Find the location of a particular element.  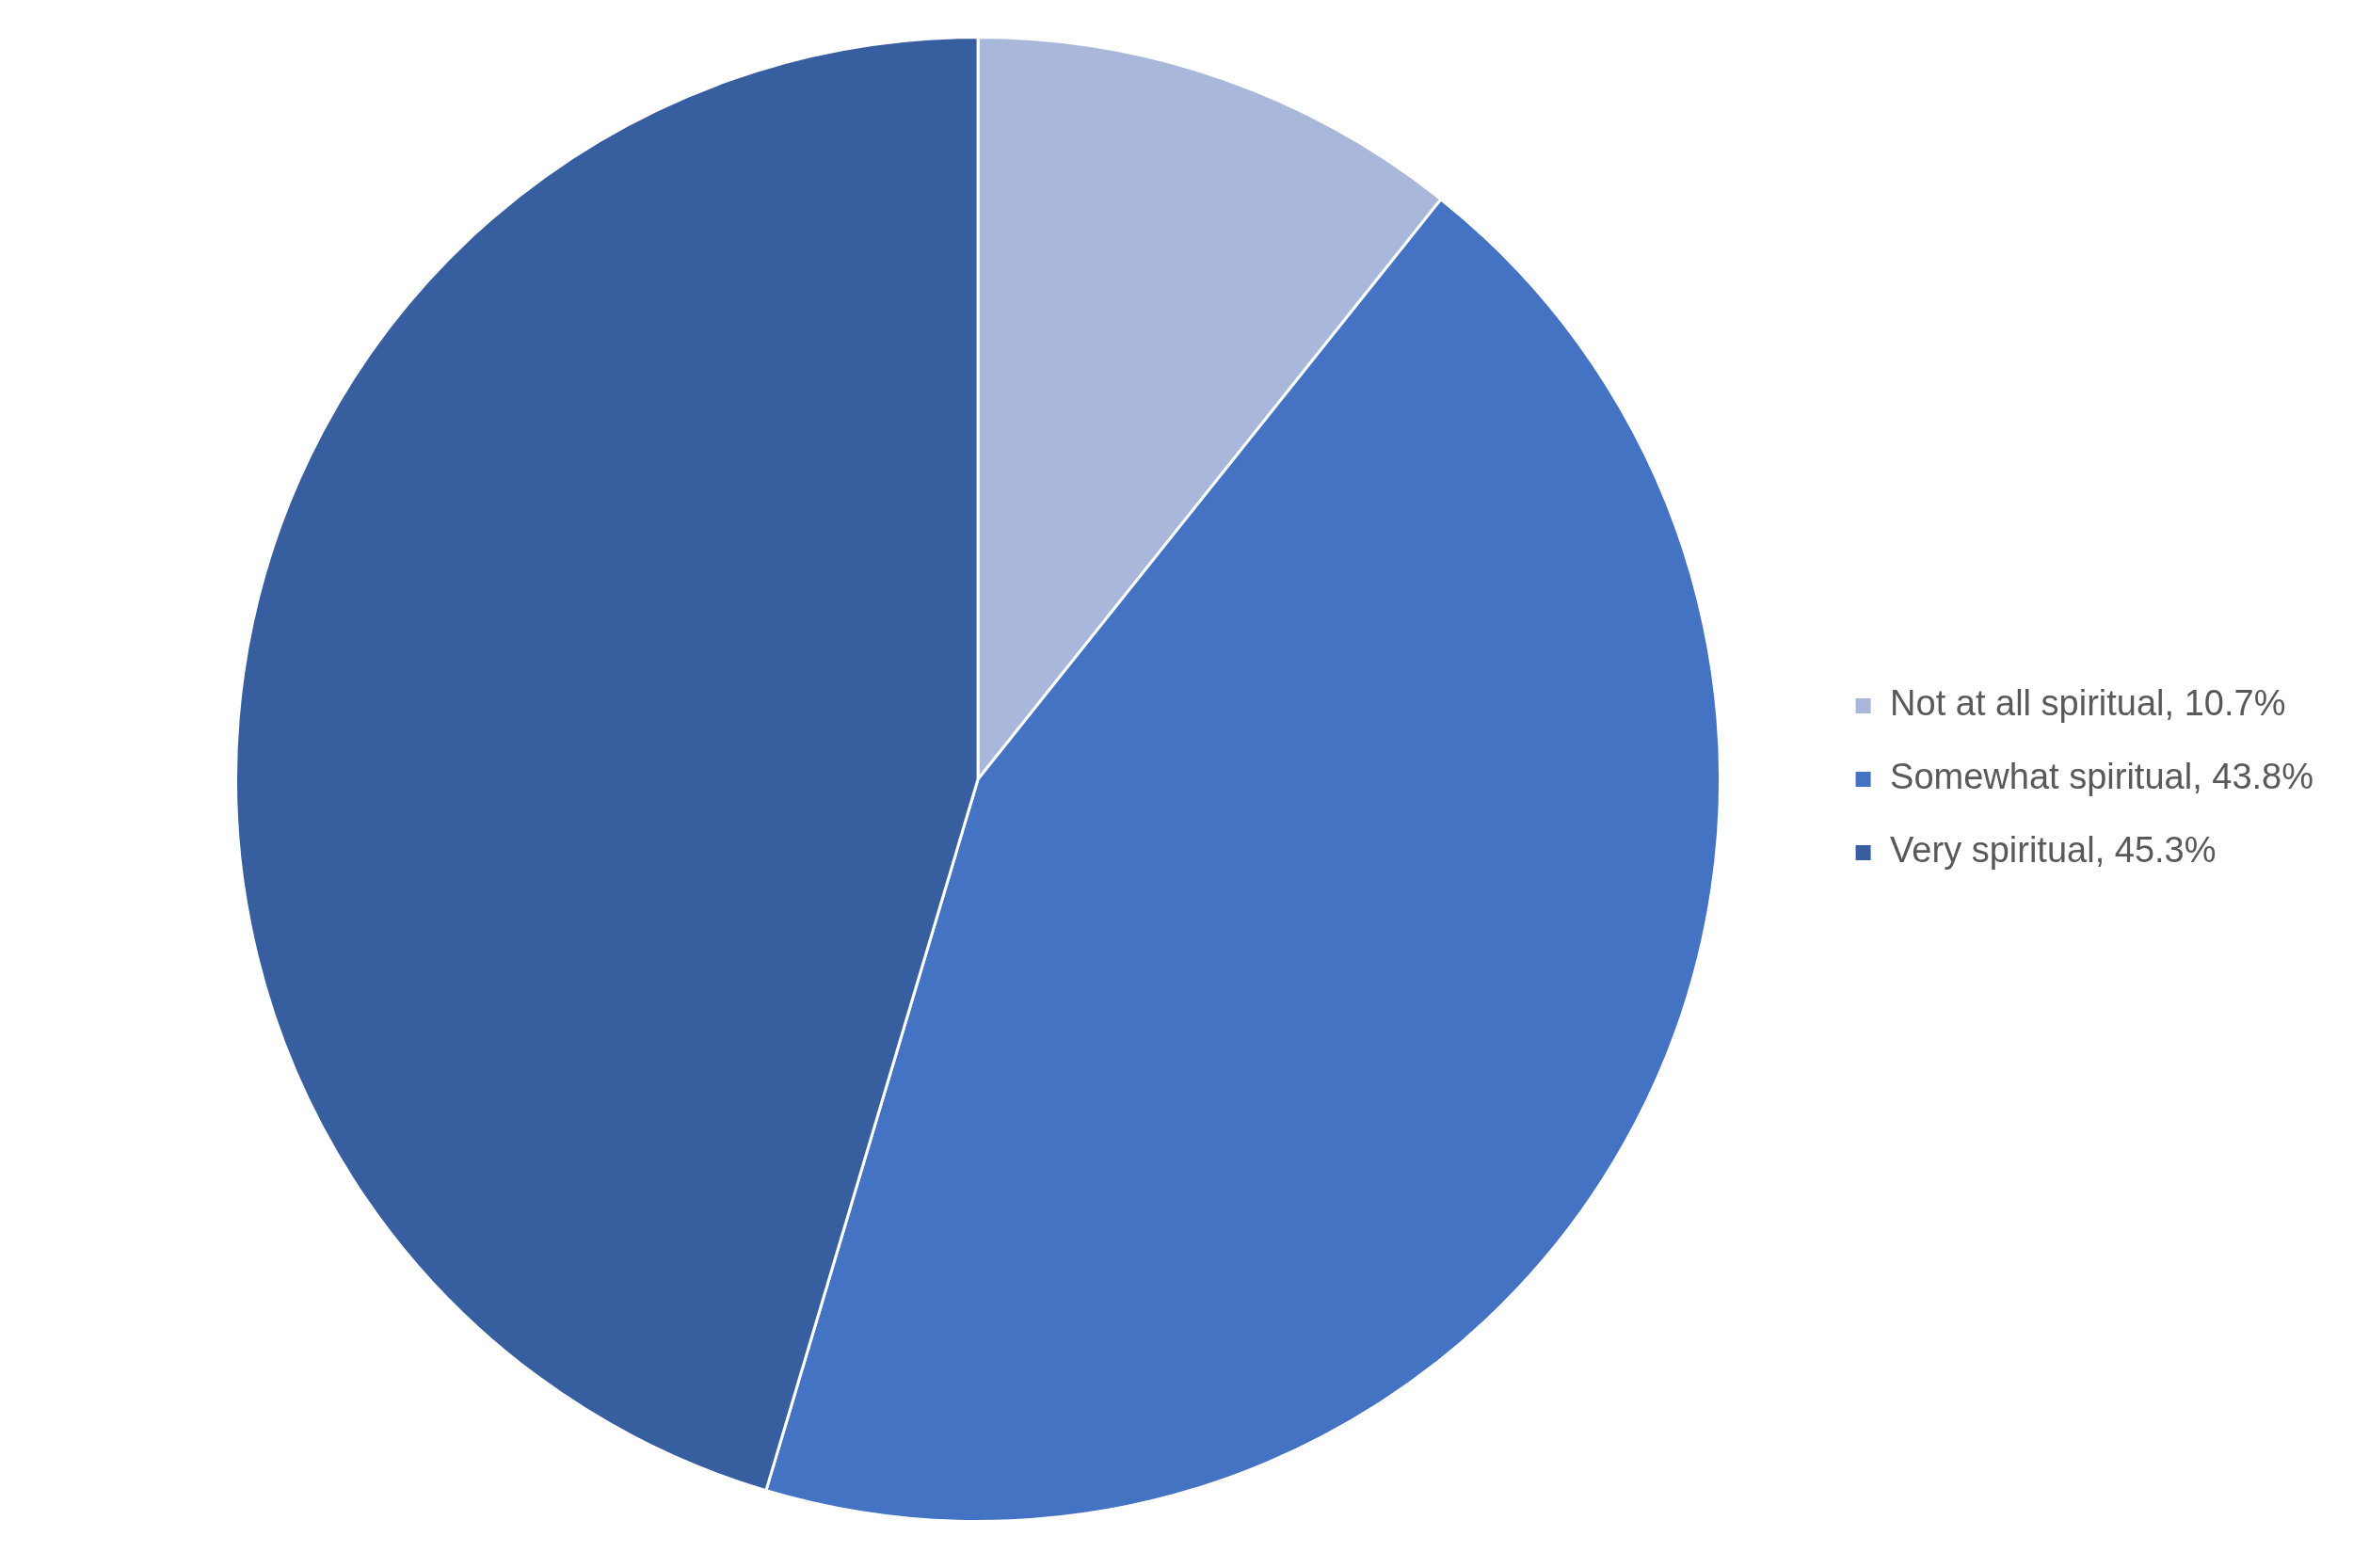

legend-label: Very spiritual, 45.3% is located at coordinates (2054, 850).